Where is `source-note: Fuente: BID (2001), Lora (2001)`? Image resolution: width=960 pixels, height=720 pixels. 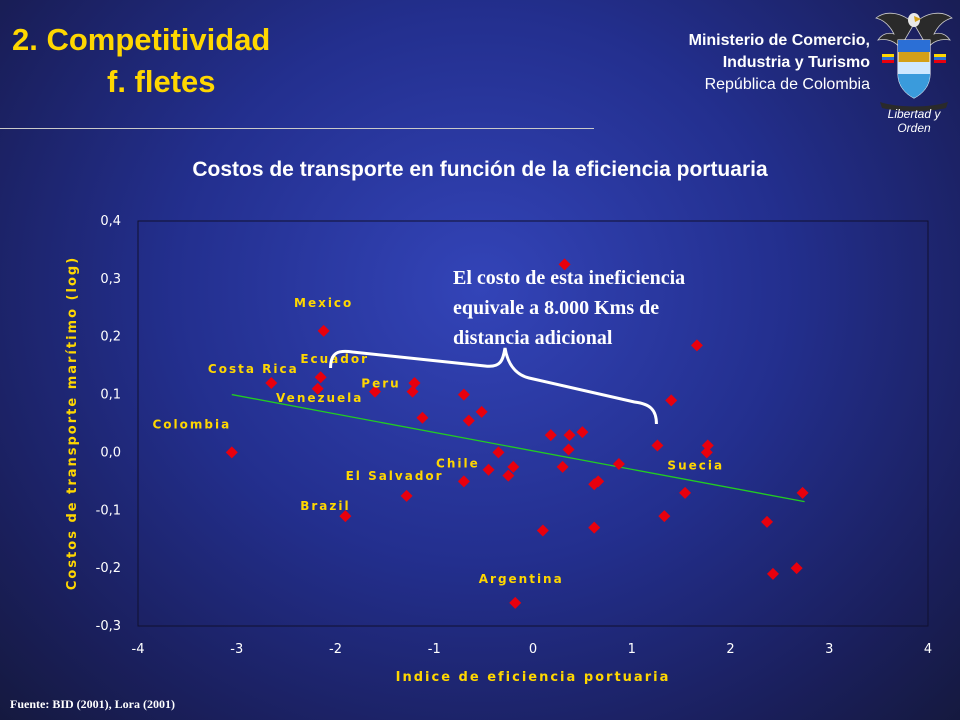
source-note: Fuente: BID (2001), Lora (2001) is located at coordinates (92, 704).